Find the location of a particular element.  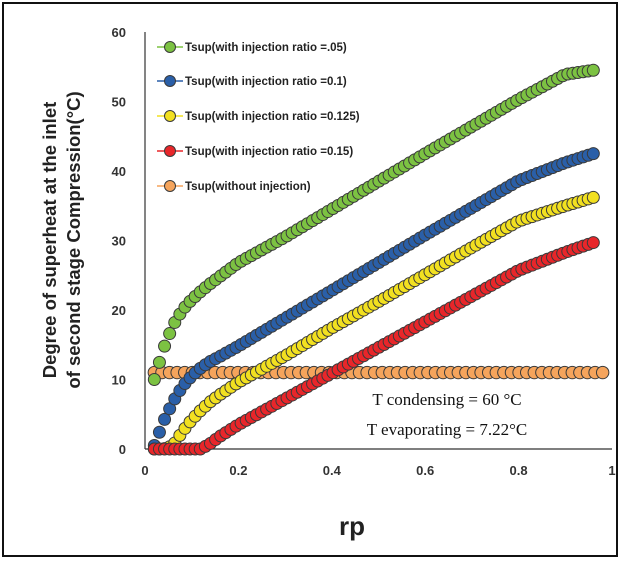

x-tick-label: 0.8 is located at coordinates (519, 470).